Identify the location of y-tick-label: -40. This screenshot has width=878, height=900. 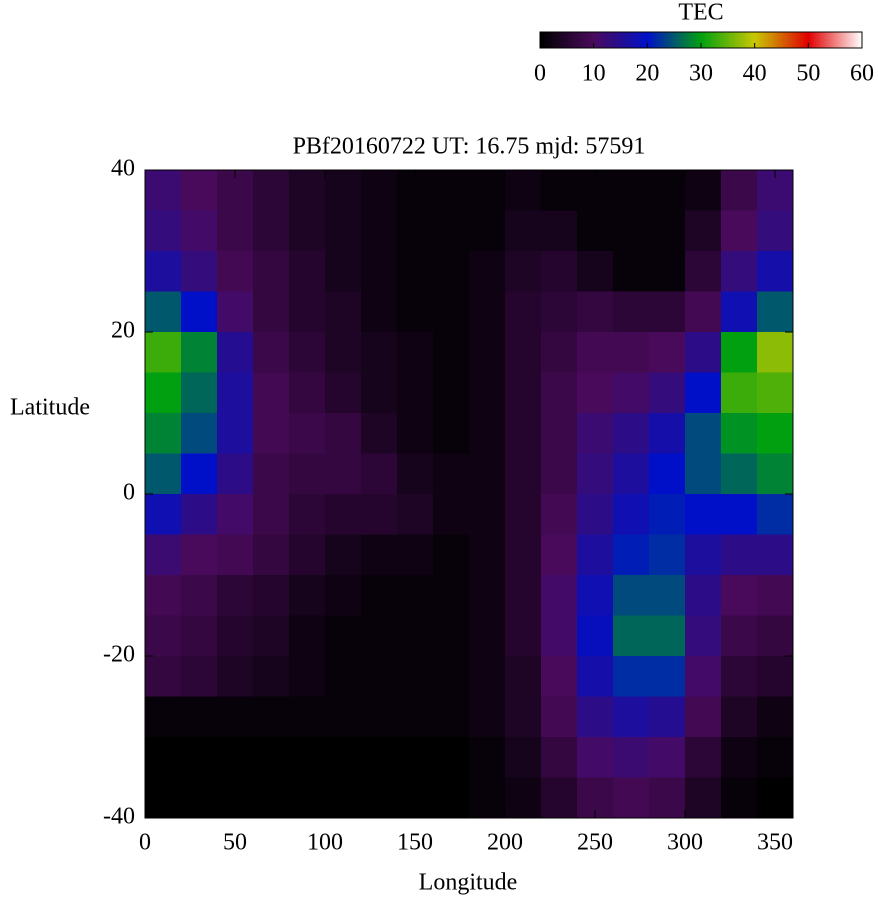
(119, 817).